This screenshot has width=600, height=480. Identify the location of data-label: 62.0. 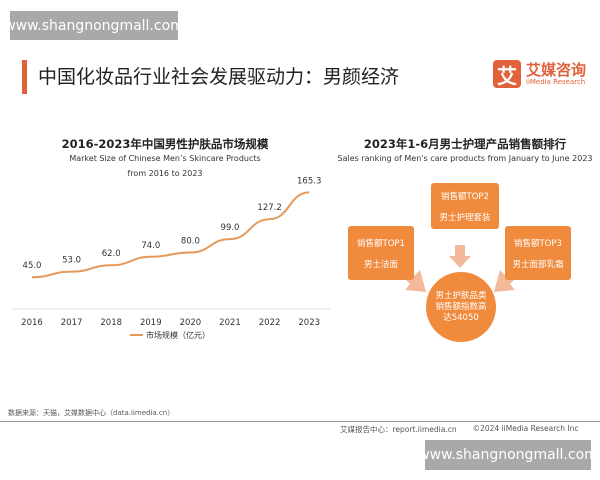
(111, 254).